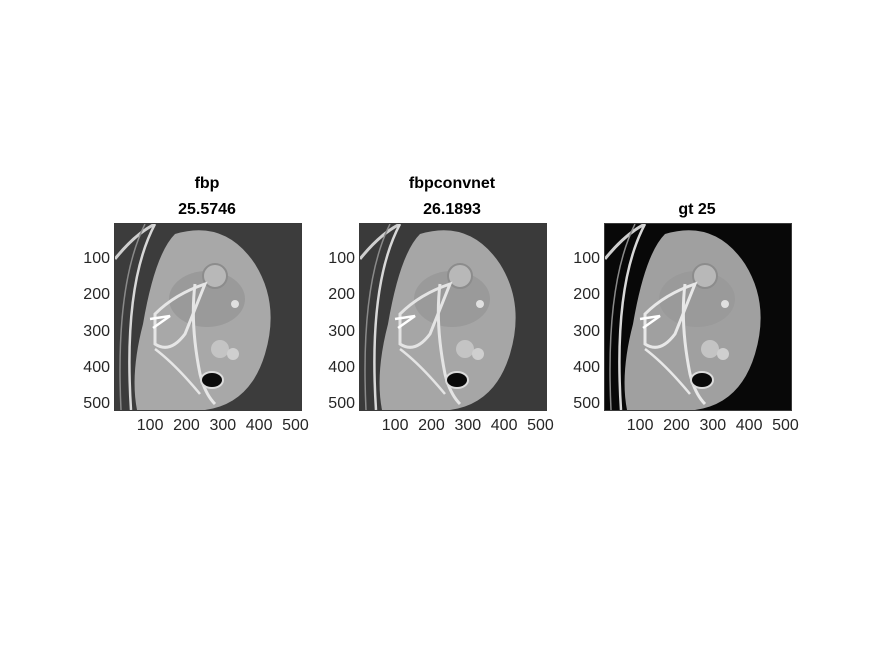  I want to click on panel-title-line2: gt 25, so click(697, 209).